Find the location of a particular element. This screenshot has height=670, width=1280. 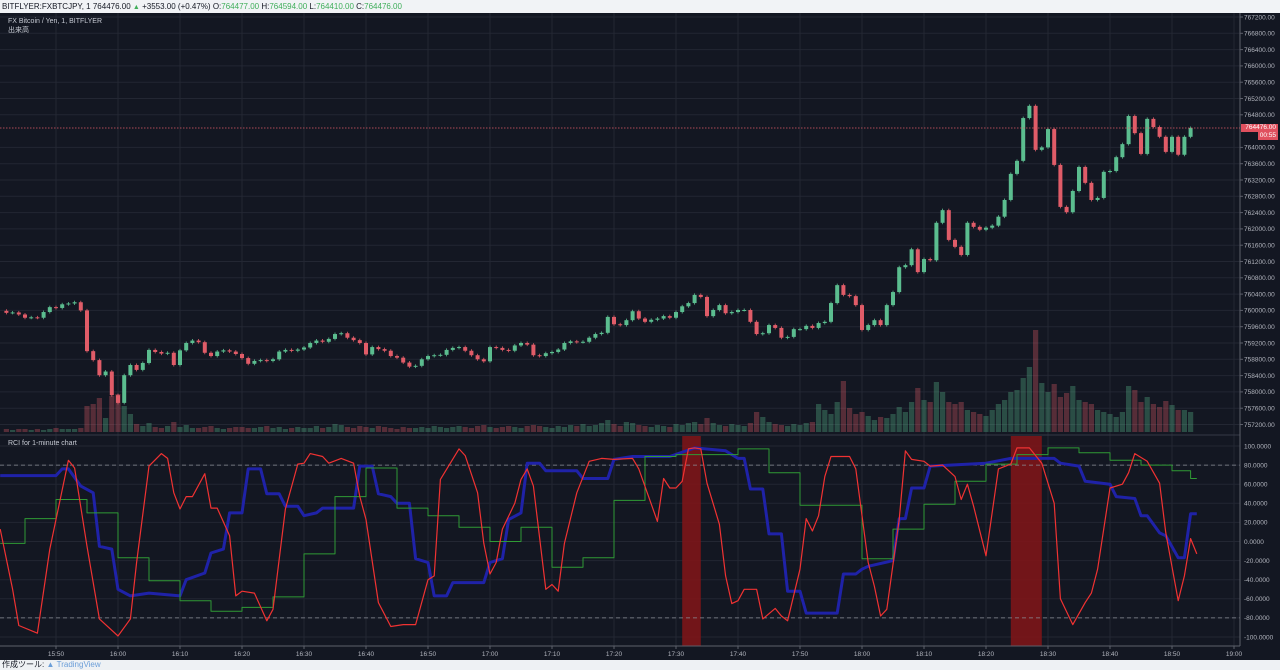

tradingview-logo-icon: ▲ is located at coordinates (50, 664).